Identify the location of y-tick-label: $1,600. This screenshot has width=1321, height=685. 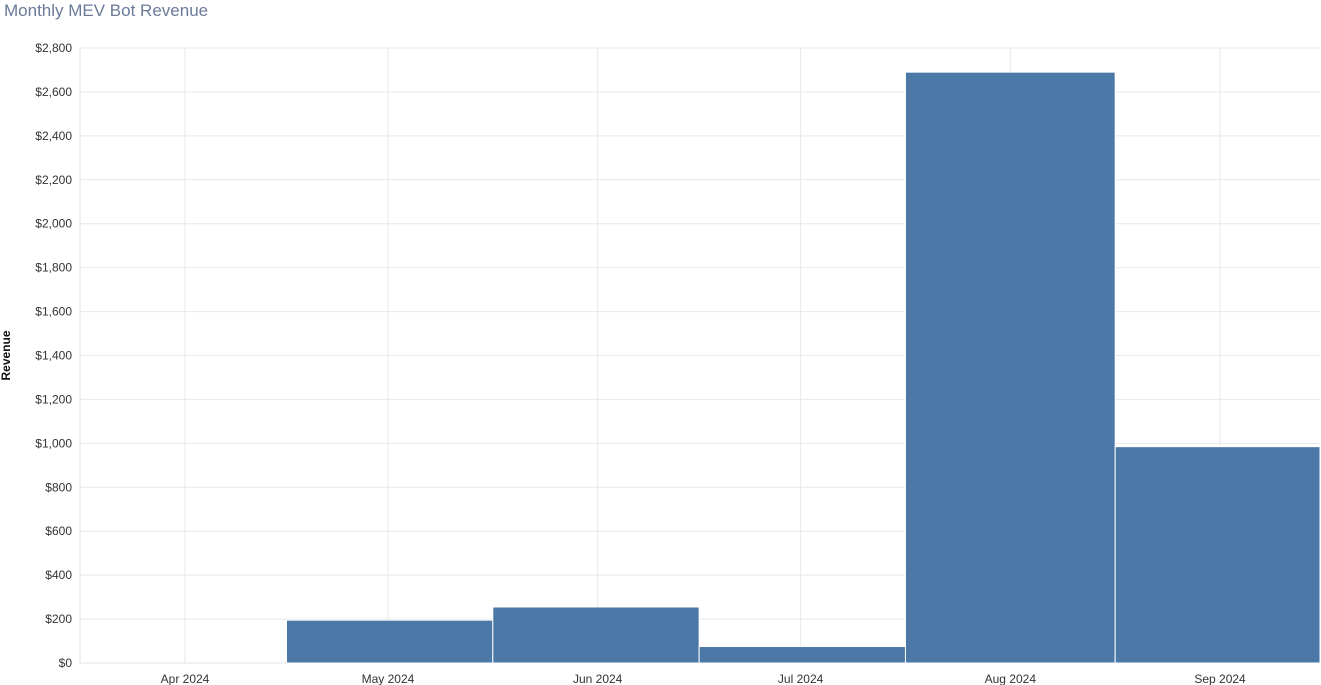
(53, 312).